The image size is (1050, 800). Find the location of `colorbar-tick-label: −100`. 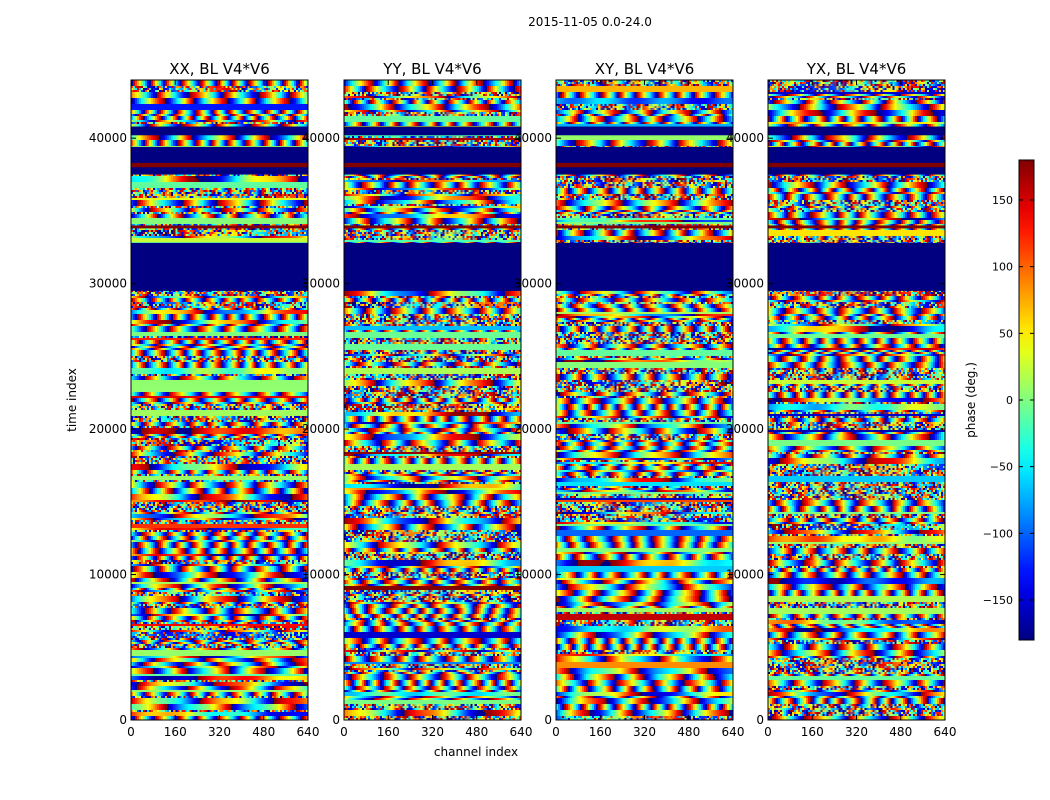

colorbar-tick-label: −100 is located at coordinates (998, 533).